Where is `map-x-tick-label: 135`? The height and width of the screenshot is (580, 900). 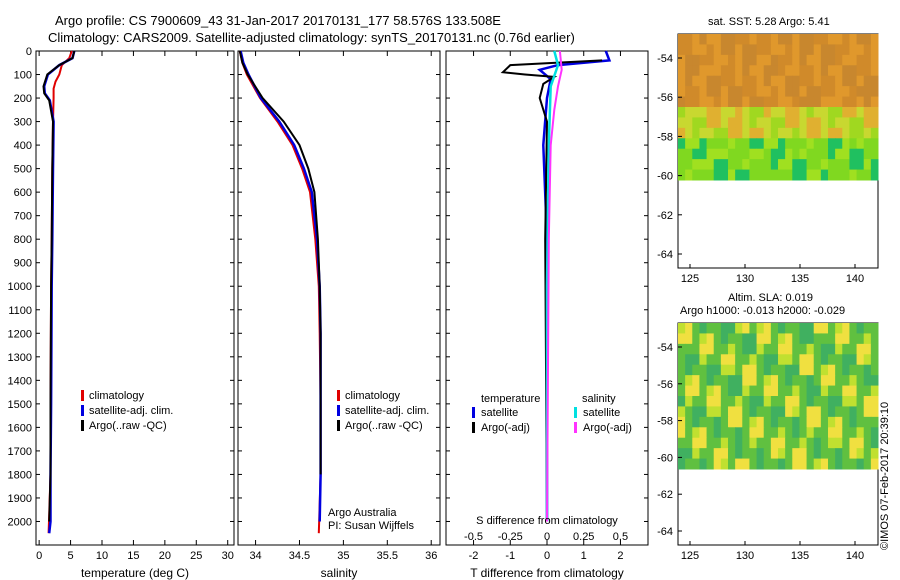
map-x-tick-label: 135 is located at coordinates (800, 556).